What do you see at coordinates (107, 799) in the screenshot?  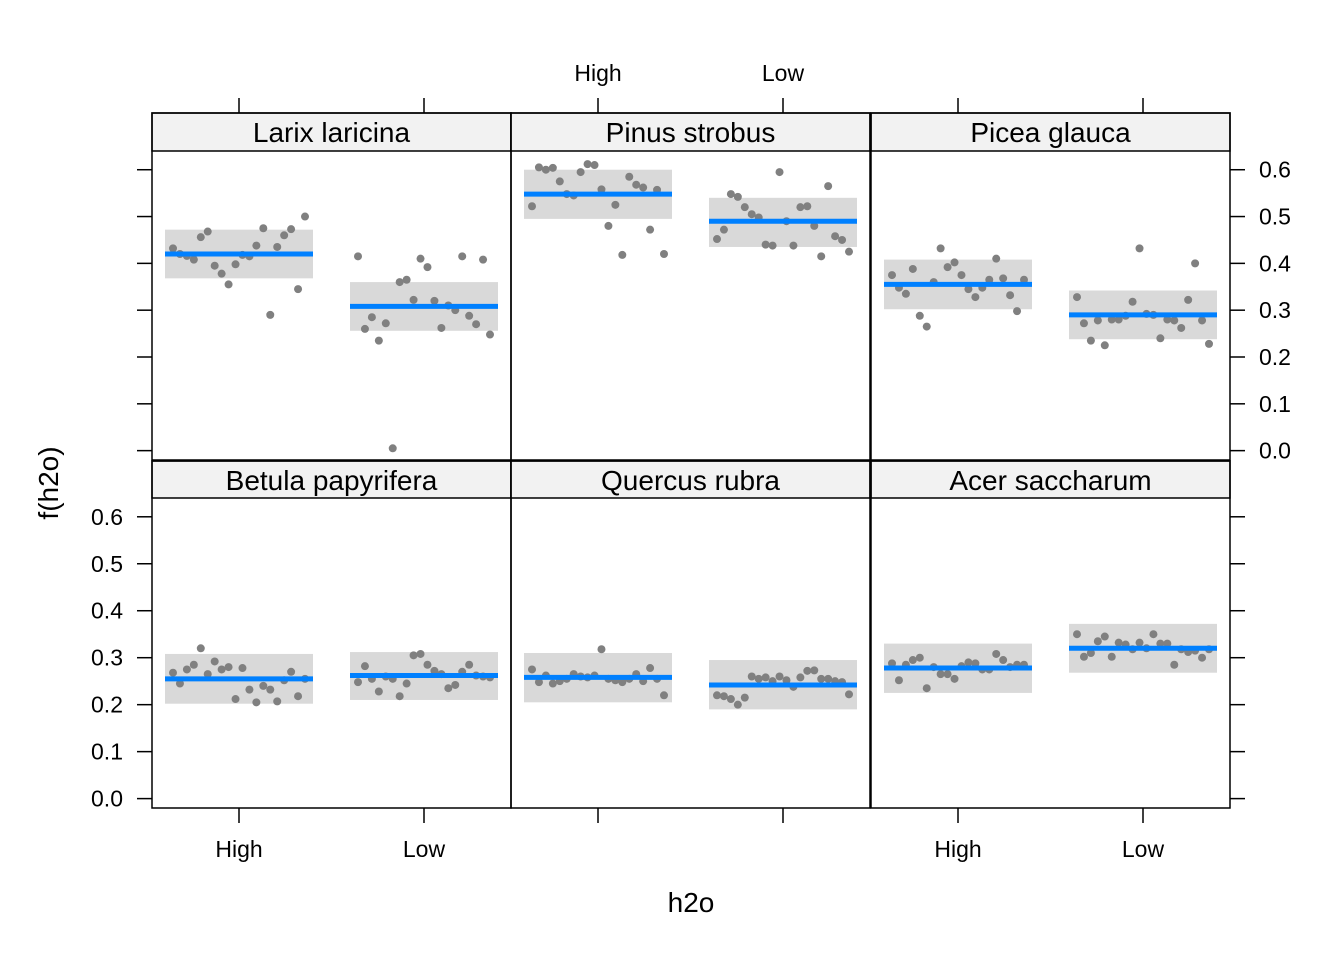 I see `y-tick-label: 0.0` at bounding box center [107, 799].